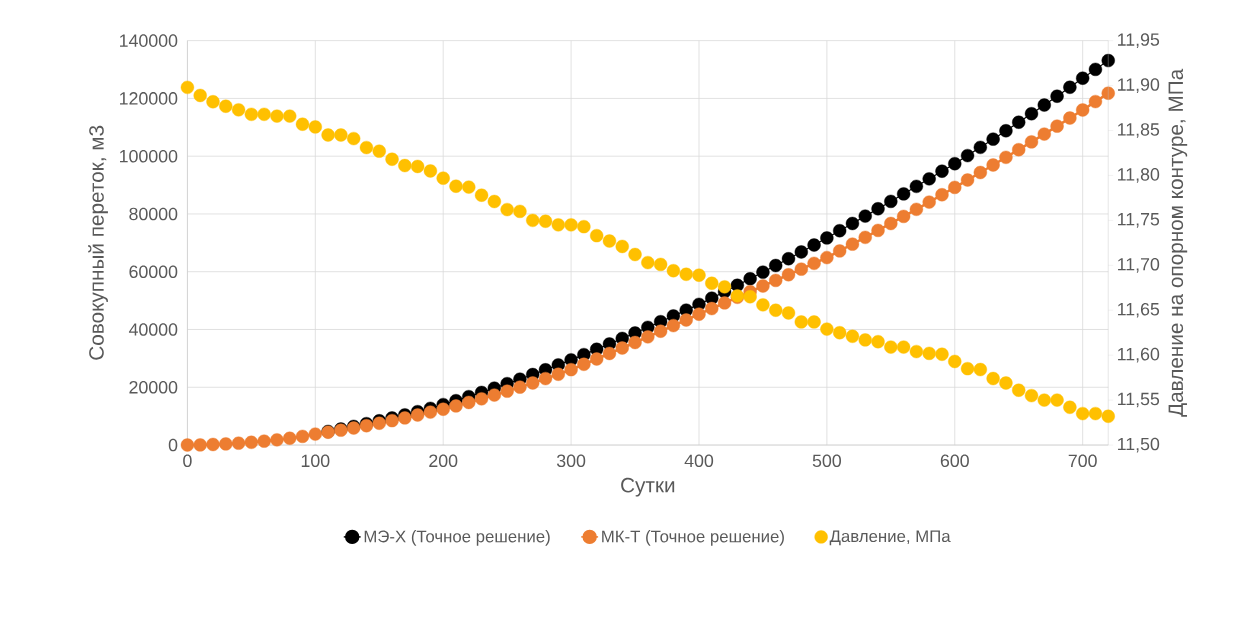 The height and width of the screenshot is (618, 1248). Describe the element at coordinates (1139, 265) in the screenshot. I see `y2-tick-label: 11,70` at that location.